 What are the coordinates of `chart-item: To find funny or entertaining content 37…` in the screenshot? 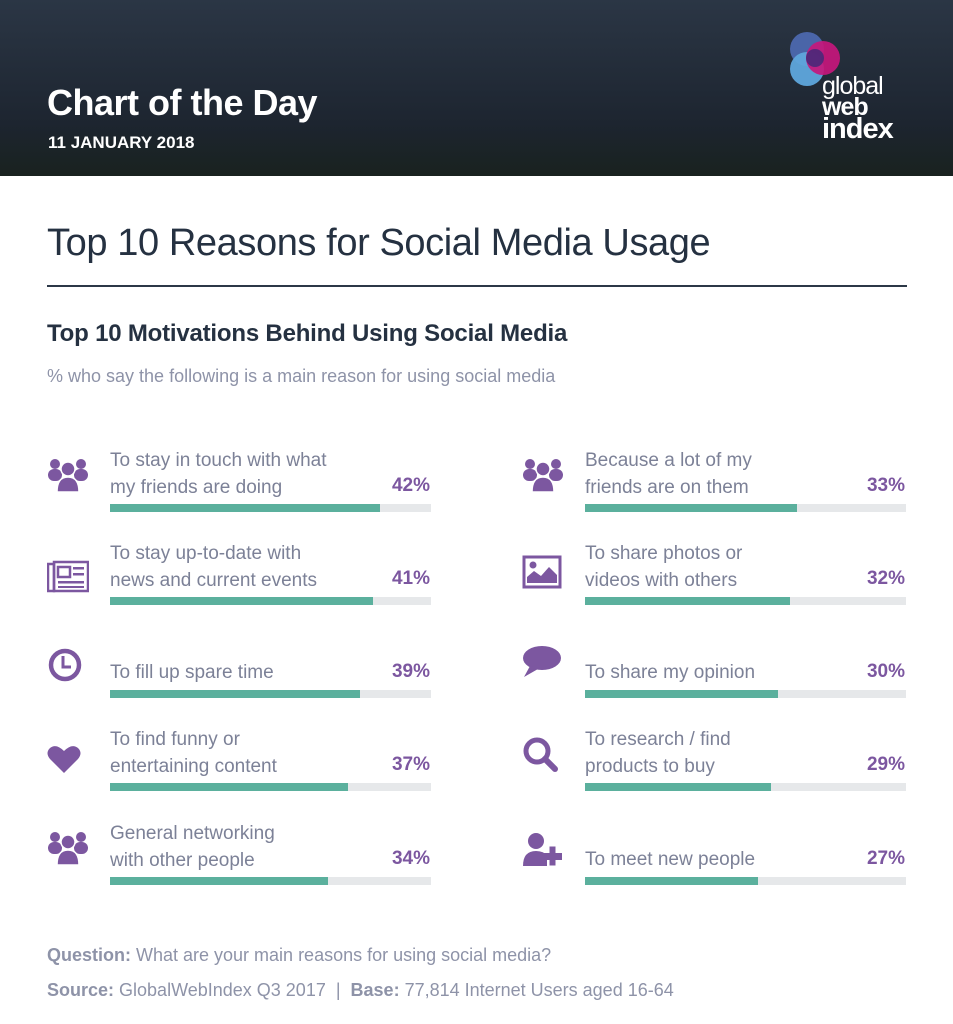 It's located at (242, 761).